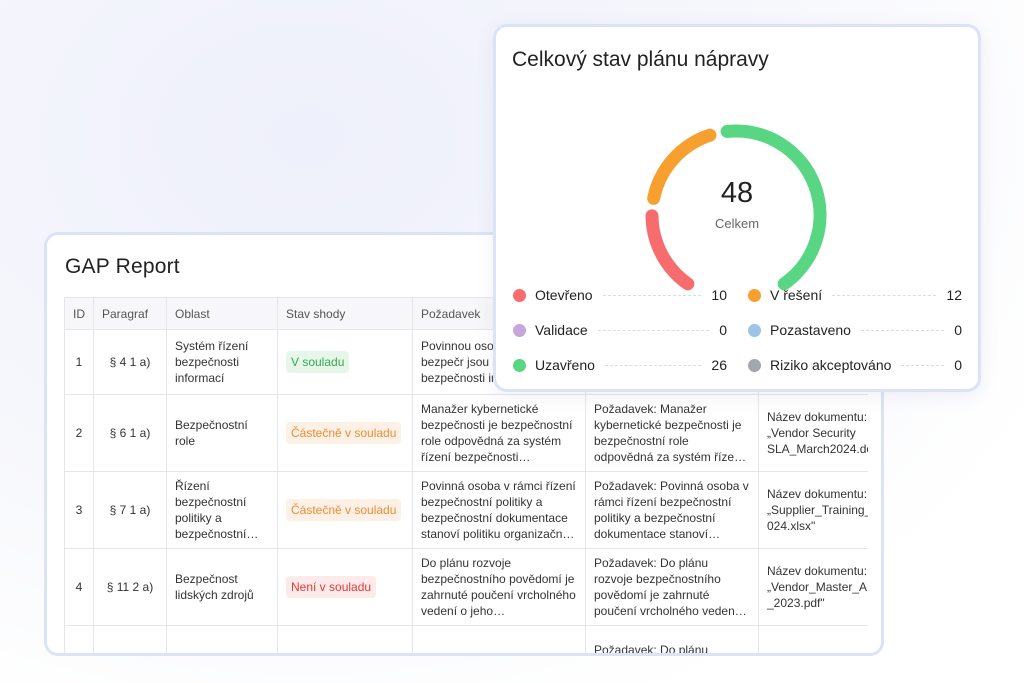  I want to click on legend-label: V řešení, so click(796, 295).